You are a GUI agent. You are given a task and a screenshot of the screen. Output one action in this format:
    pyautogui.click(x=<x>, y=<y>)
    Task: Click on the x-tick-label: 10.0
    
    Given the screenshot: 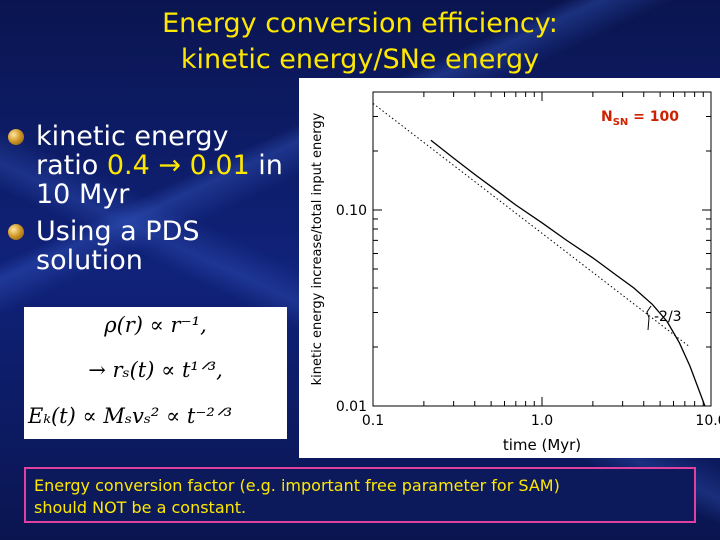 What is the action you would take?
    pyautogui.click(x=707, y=421)
    